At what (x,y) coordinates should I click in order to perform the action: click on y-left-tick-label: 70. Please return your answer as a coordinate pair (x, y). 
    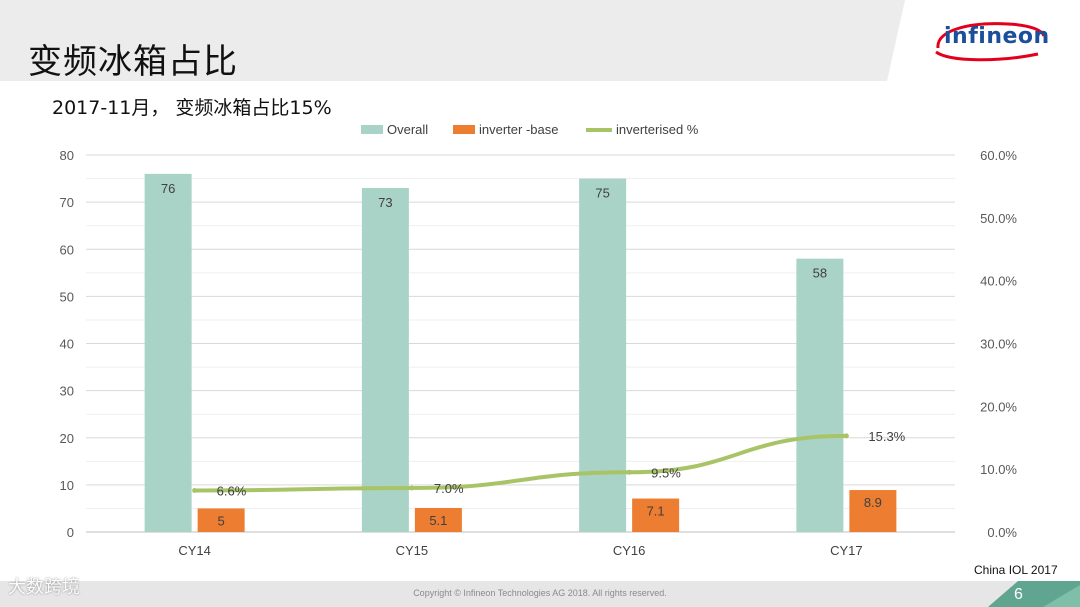
    Looking at the image, I should click on (67, 202).